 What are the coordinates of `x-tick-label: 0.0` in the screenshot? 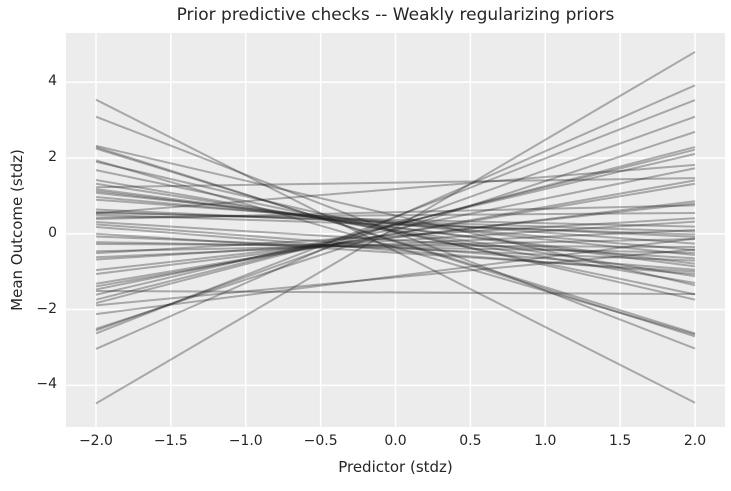 It's located at (395, 441).